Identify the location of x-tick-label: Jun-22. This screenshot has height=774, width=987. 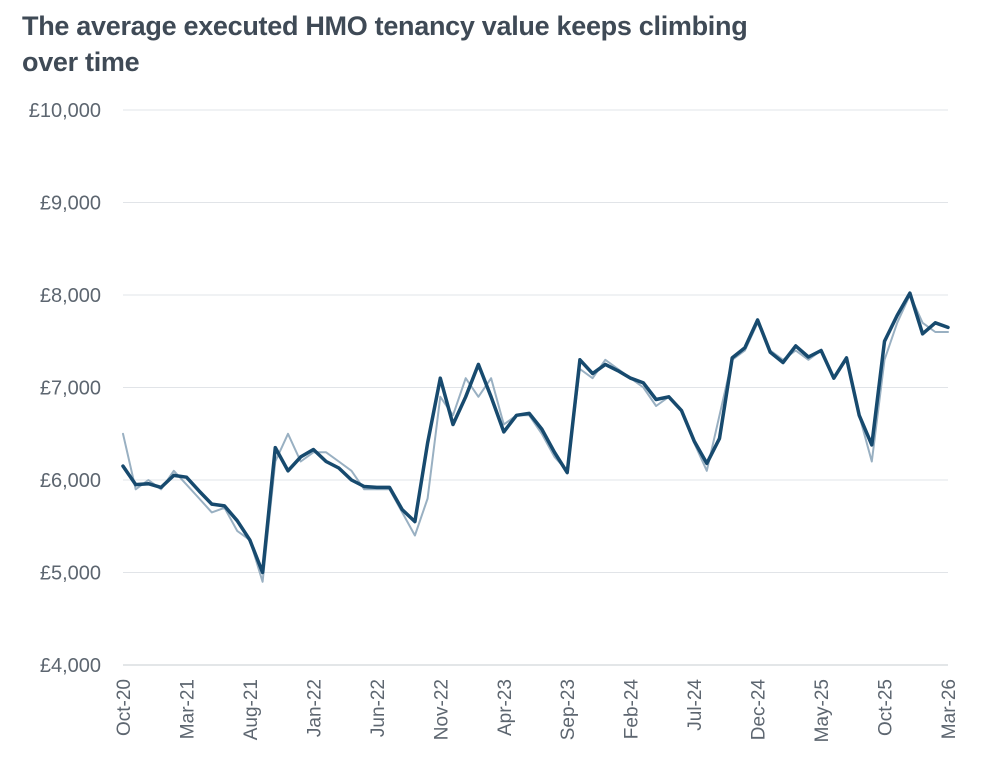
(378, 708).